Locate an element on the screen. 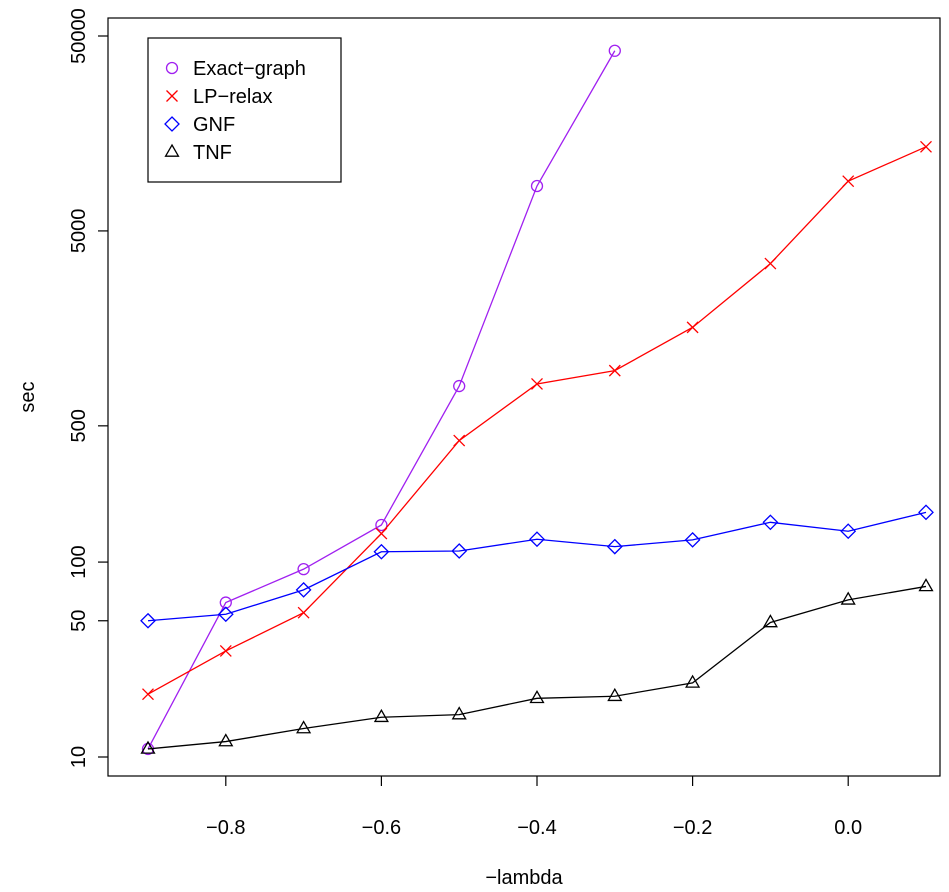 The width and height of the screenshot is (949, 892). x-tick-label: 0.0 is located at coordinates (848, 828).